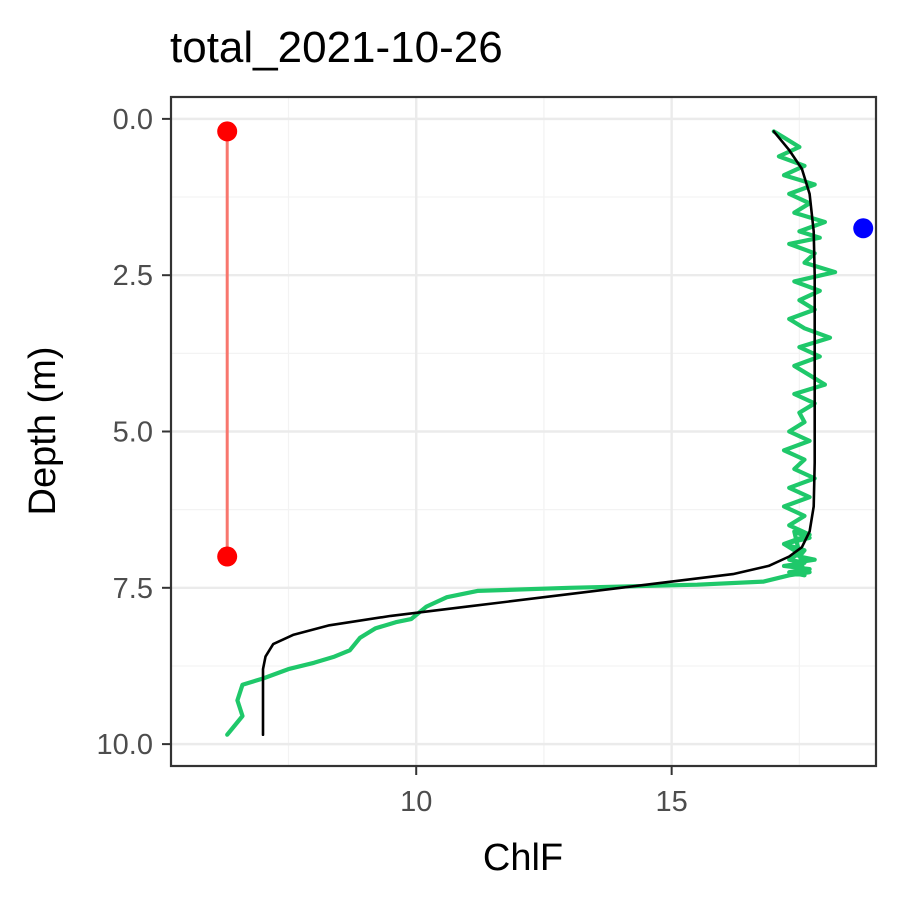  What do you see at coordinates (336, 47) in the screenshot?
I see `chart-title: total_2021-10-26` at bounding box center [336, 47].